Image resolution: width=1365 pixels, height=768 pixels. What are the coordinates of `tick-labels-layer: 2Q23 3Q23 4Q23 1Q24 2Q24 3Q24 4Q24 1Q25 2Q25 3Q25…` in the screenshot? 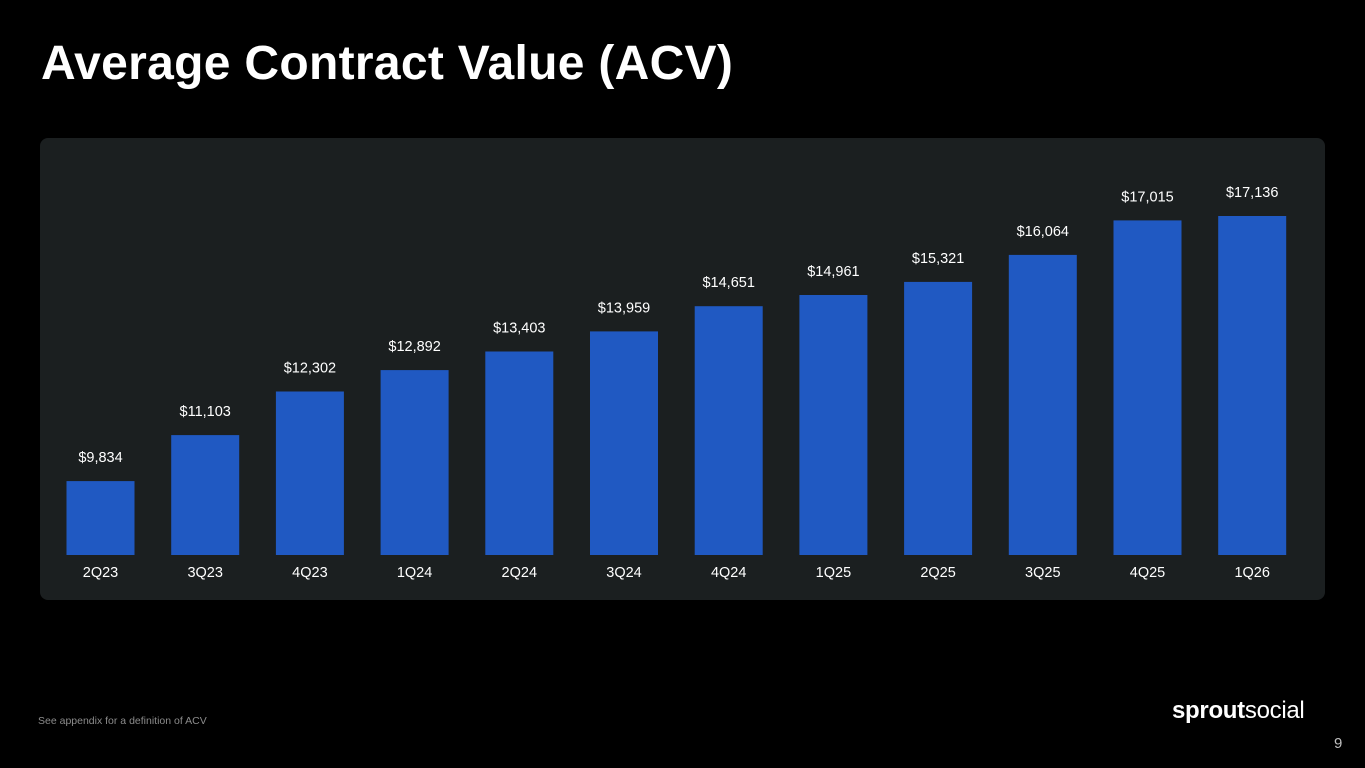 It's located at (676, 573).